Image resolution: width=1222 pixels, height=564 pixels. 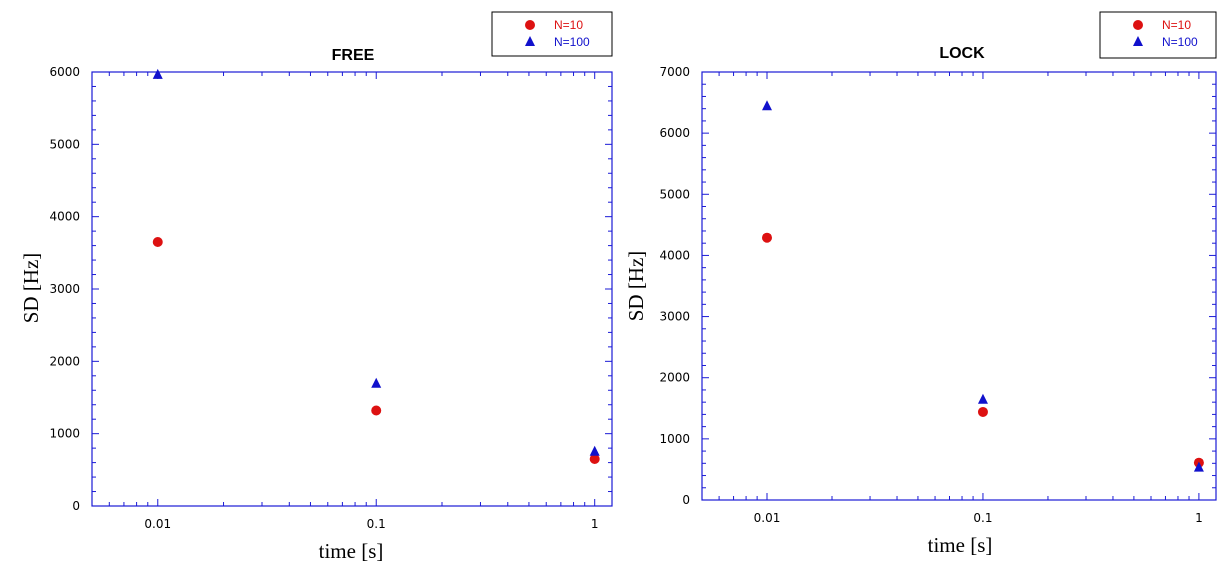 What do you see at coordinates (674, 72) in the screenshot?
I see `y-tick-label: 7000` at bounding box center [674, 72].